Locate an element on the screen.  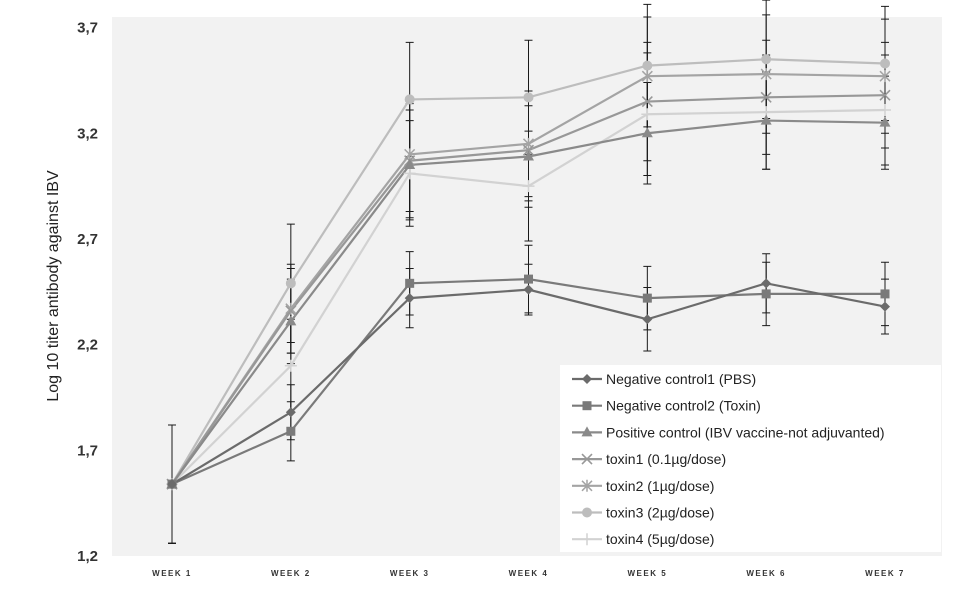
legend-box is located at coordinates (750, 458).